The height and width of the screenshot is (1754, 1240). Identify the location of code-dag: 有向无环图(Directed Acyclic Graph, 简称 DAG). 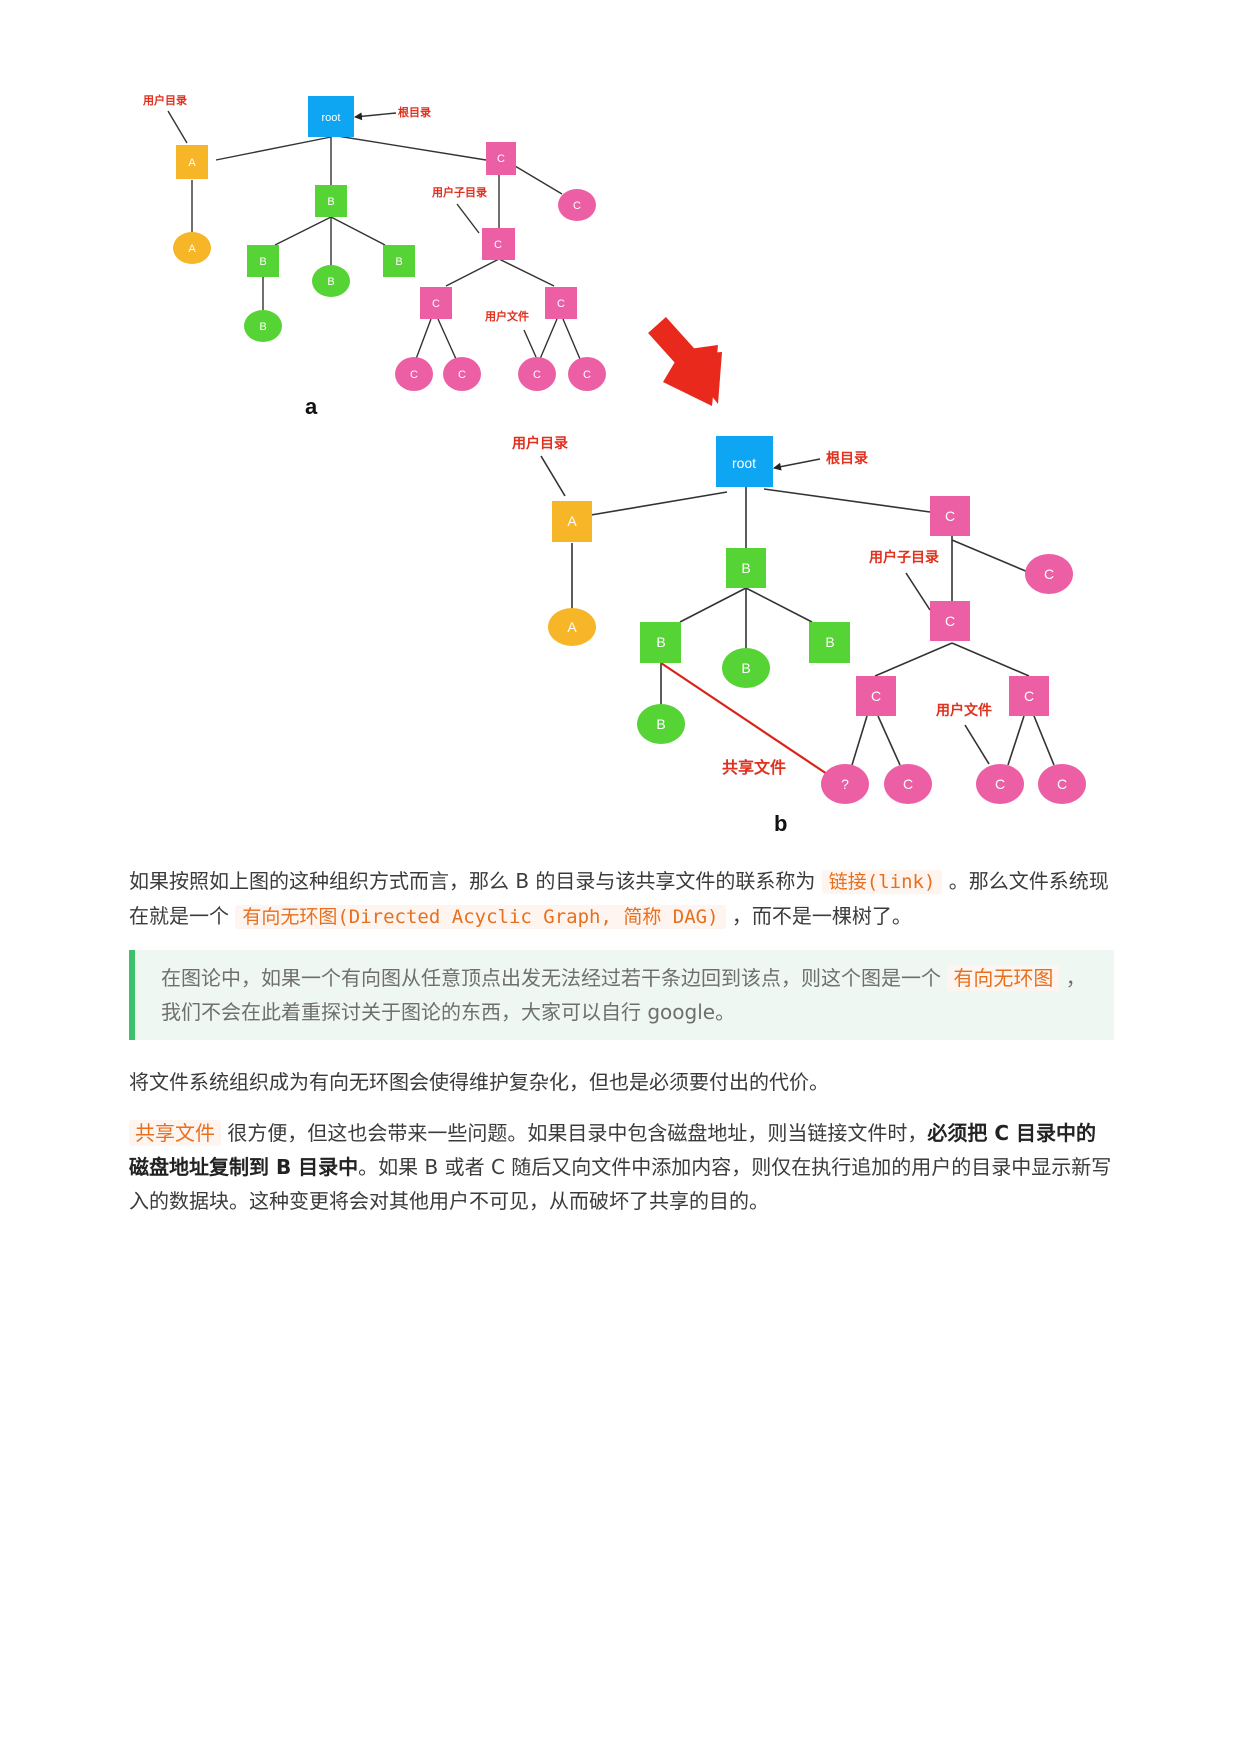
(480, 917).